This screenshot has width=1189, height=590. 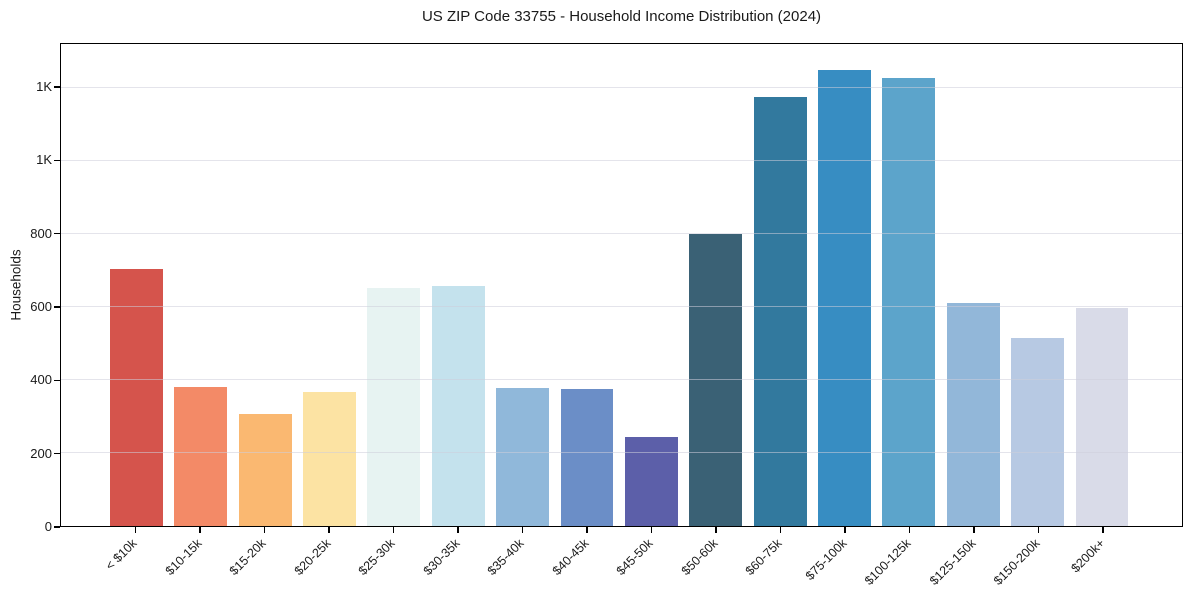 I want to click on y-tick-label: 800, so click(x=41, y=233).